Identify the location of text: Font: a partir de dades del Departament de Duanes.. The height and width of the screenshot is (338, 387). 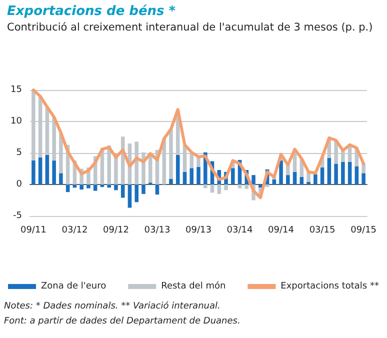
(122, 321).